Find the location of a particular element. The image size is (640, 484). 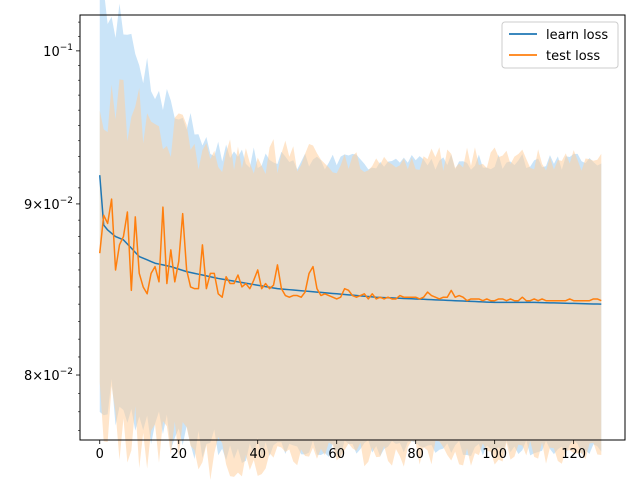

x-tick-label: 40 is located at coordinates (257, 454).